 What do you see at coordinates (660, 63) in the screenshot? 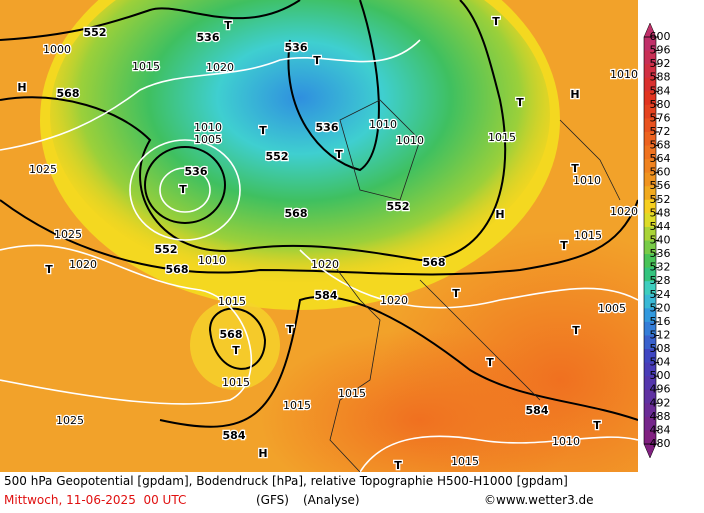
I see `colorbar-tick-label: 592` at bounding box center [660, 63].